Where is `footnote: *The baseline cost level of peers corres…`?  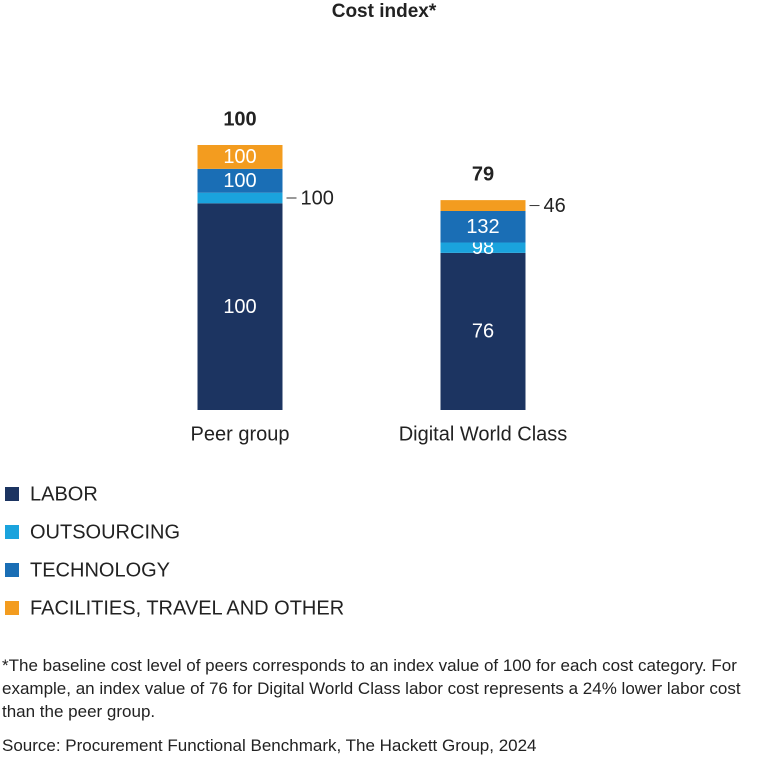 footnote: *The baseline cost level of peers corres… is located at coordinates (371, 688).